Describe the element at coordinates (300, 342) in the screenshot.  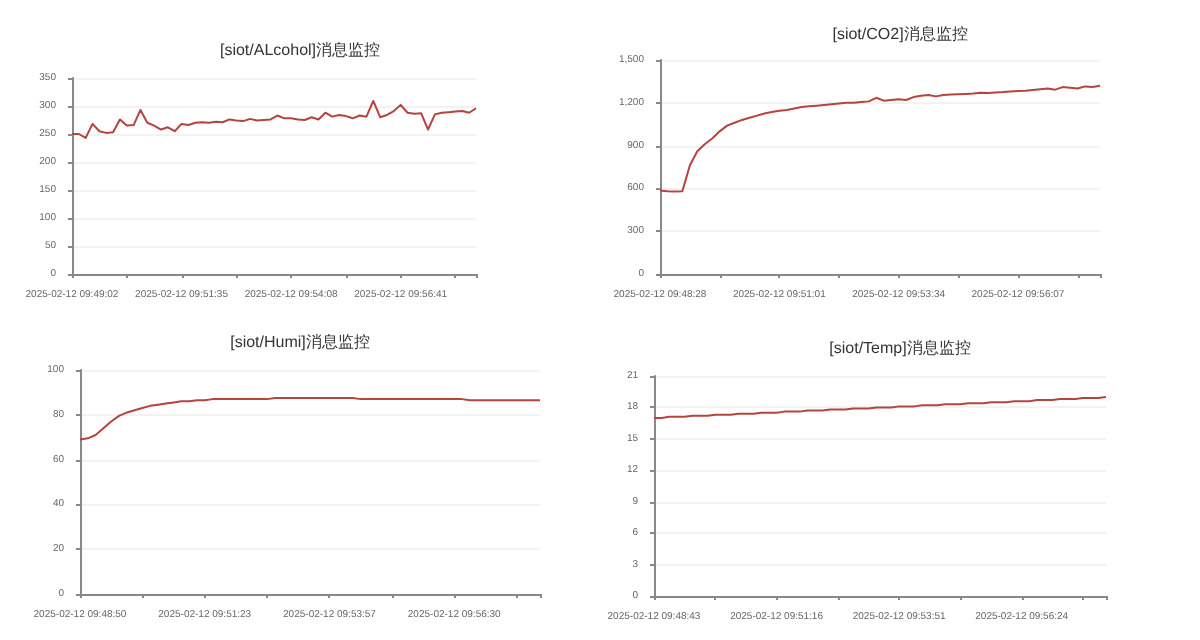
I see `chart-title: [siot/Humi]消息监控` at that location.